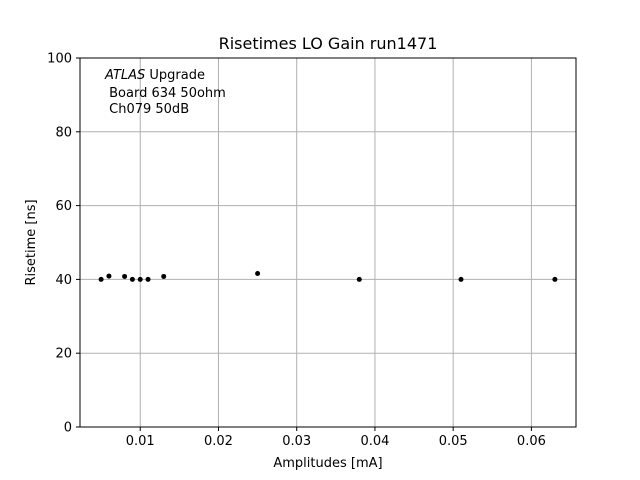 Image resolution: width=640 pixels, height=480 pixels. I want to click on y-axis: 0 20 40 60 80 100, so click(63, 244).